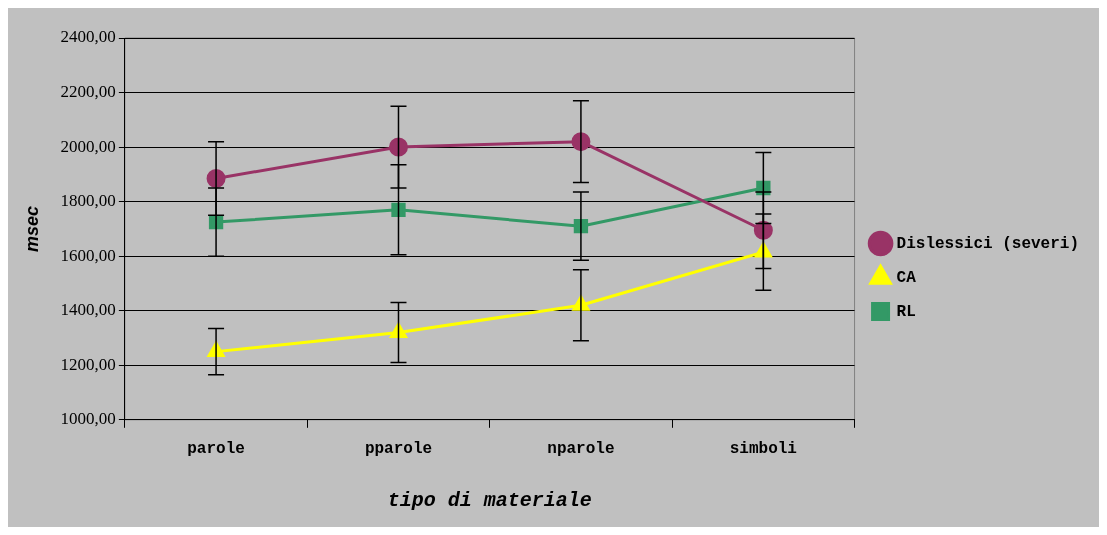 The height and width of the screenshot is (535, 1107). I want to click on legend-label: CA, so click(906, 277).